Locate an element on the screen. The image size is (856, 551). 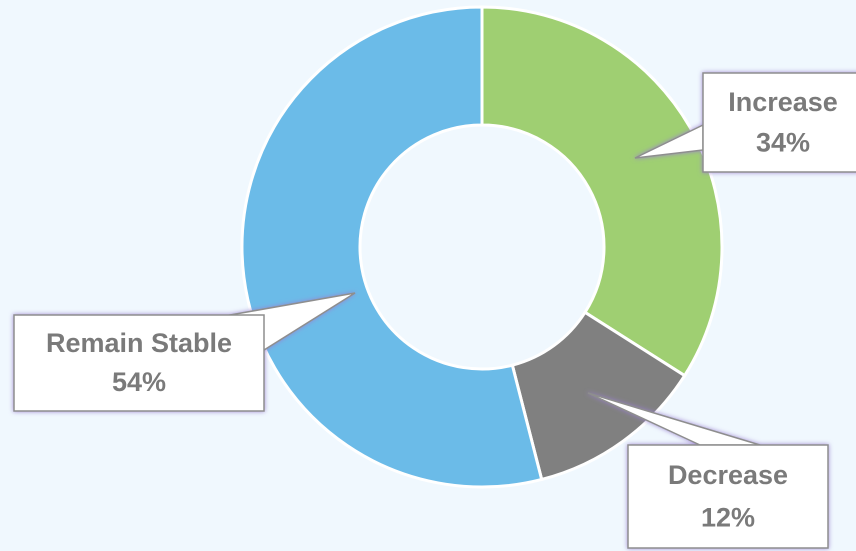
slice-label: Decrease is located at coordinates (728, 475).